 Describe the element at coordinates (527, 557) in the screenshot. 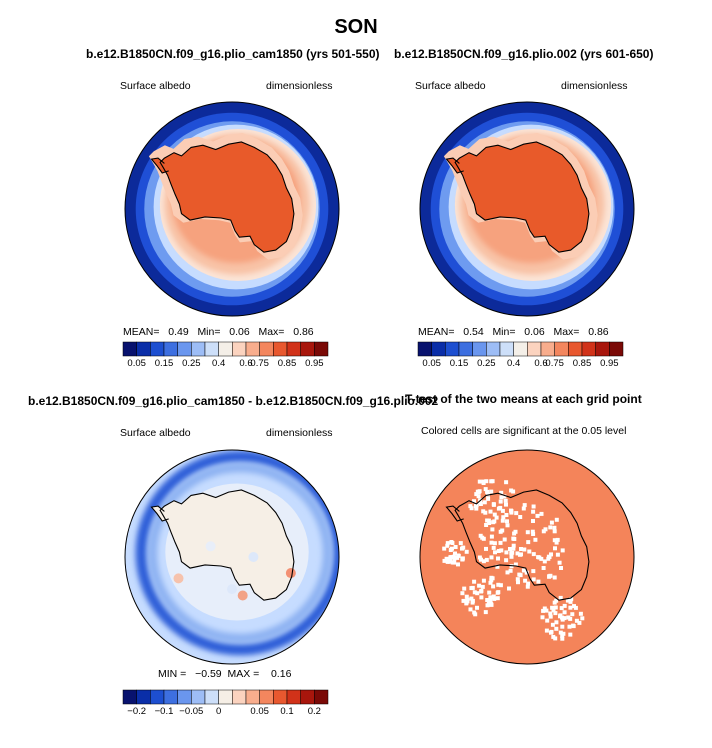

I see `map-boundary` at that location.